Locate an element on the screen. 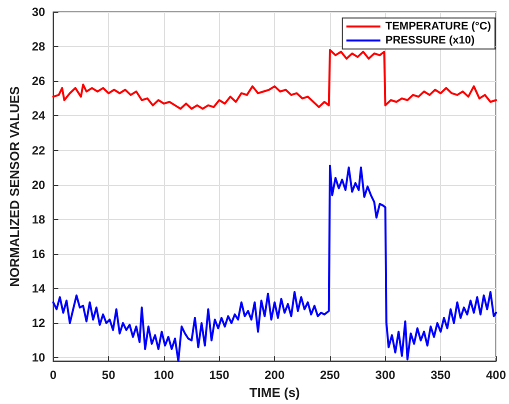 This screenshot has width=509, height=404. x-tick-label: 200 is located at coordinates (274, 375).